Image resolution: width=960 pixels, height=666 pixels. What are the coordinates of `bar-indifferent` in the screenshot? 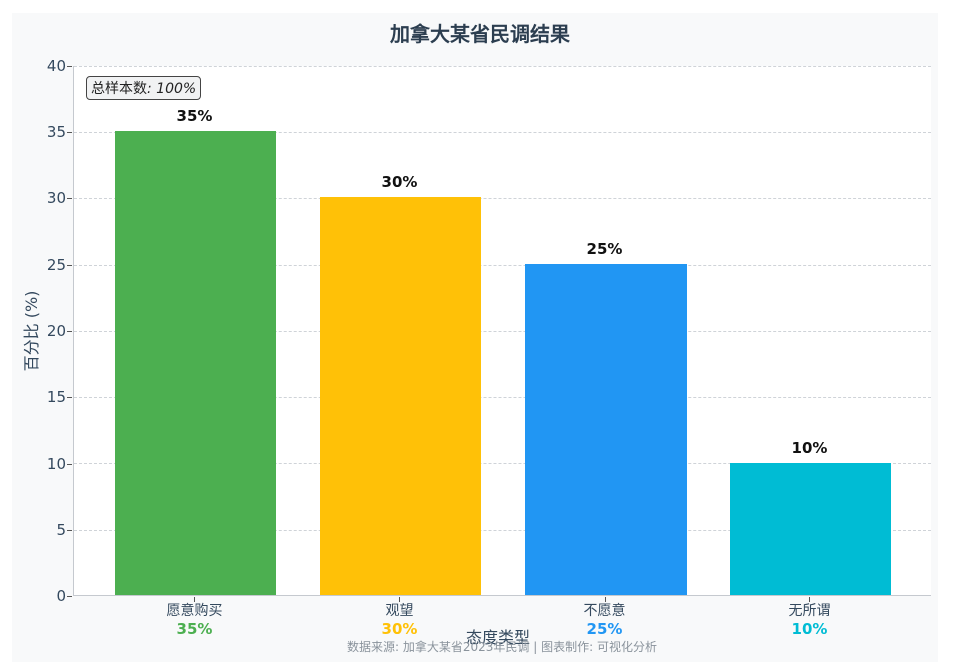 It's located at (810, 529).